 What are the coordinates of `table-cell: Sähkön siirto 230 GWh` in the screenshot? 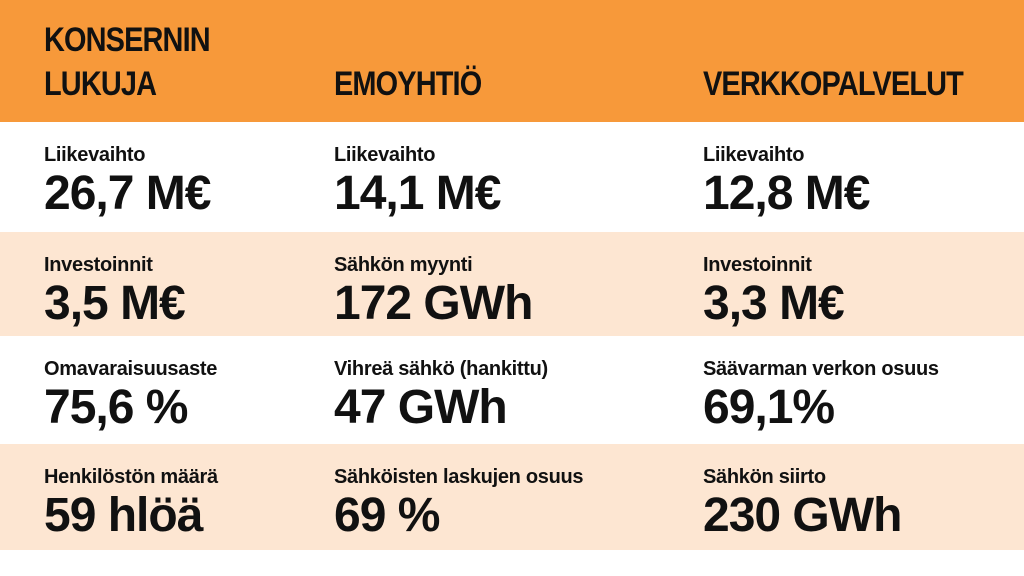 It's located at (863, 497).